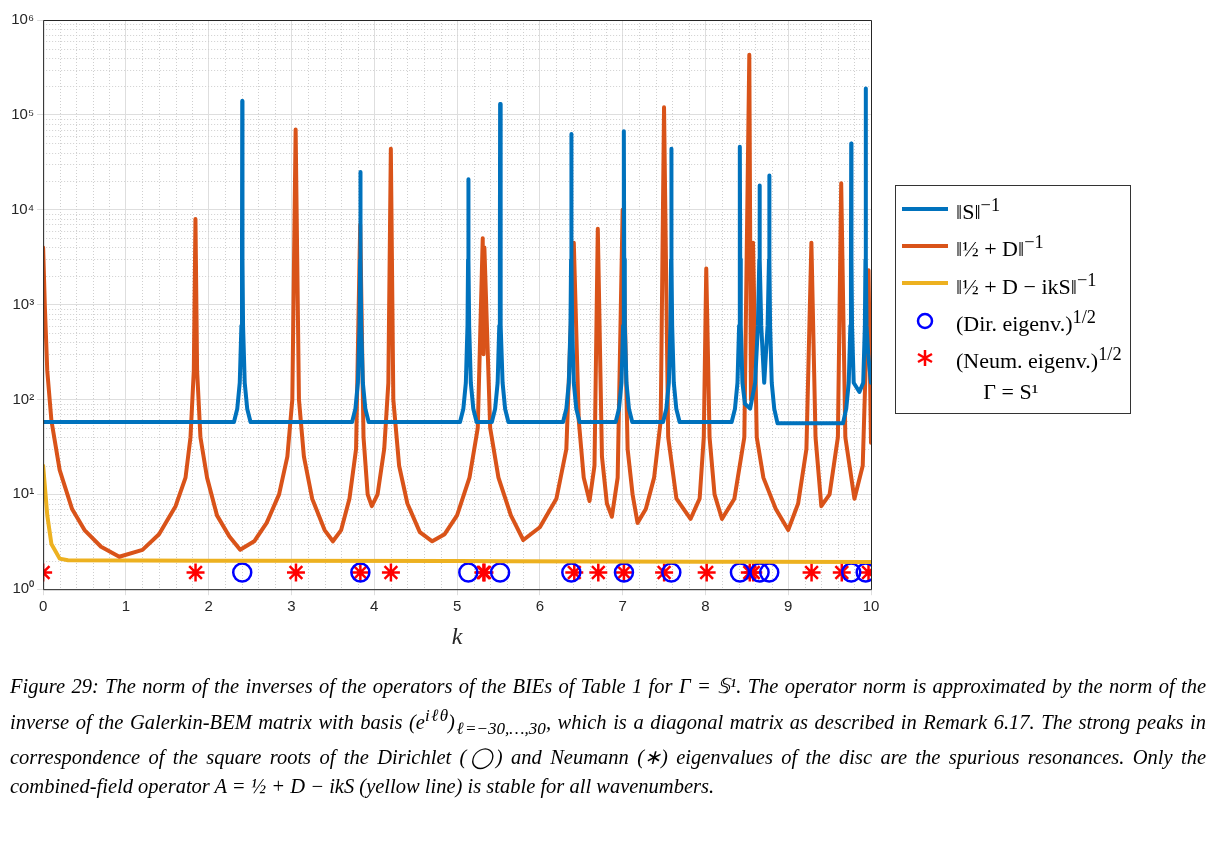 This screenshot has width=1216, height=848. Describe the element at coordinates (622, 606) in the screenshot. I see `x-tick-label: 7` at that location.